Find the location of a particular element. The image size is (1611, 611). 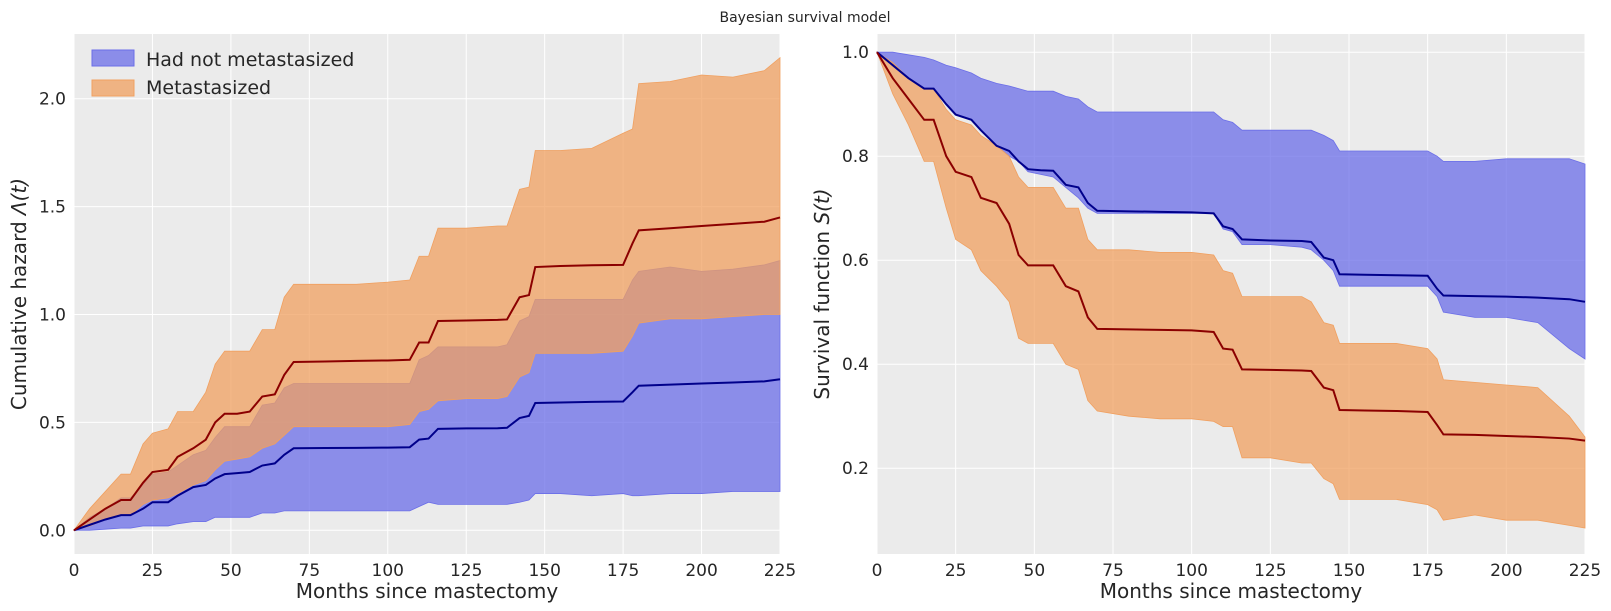

y-tick-label: 0.8 is located at coordinates (855, 157).